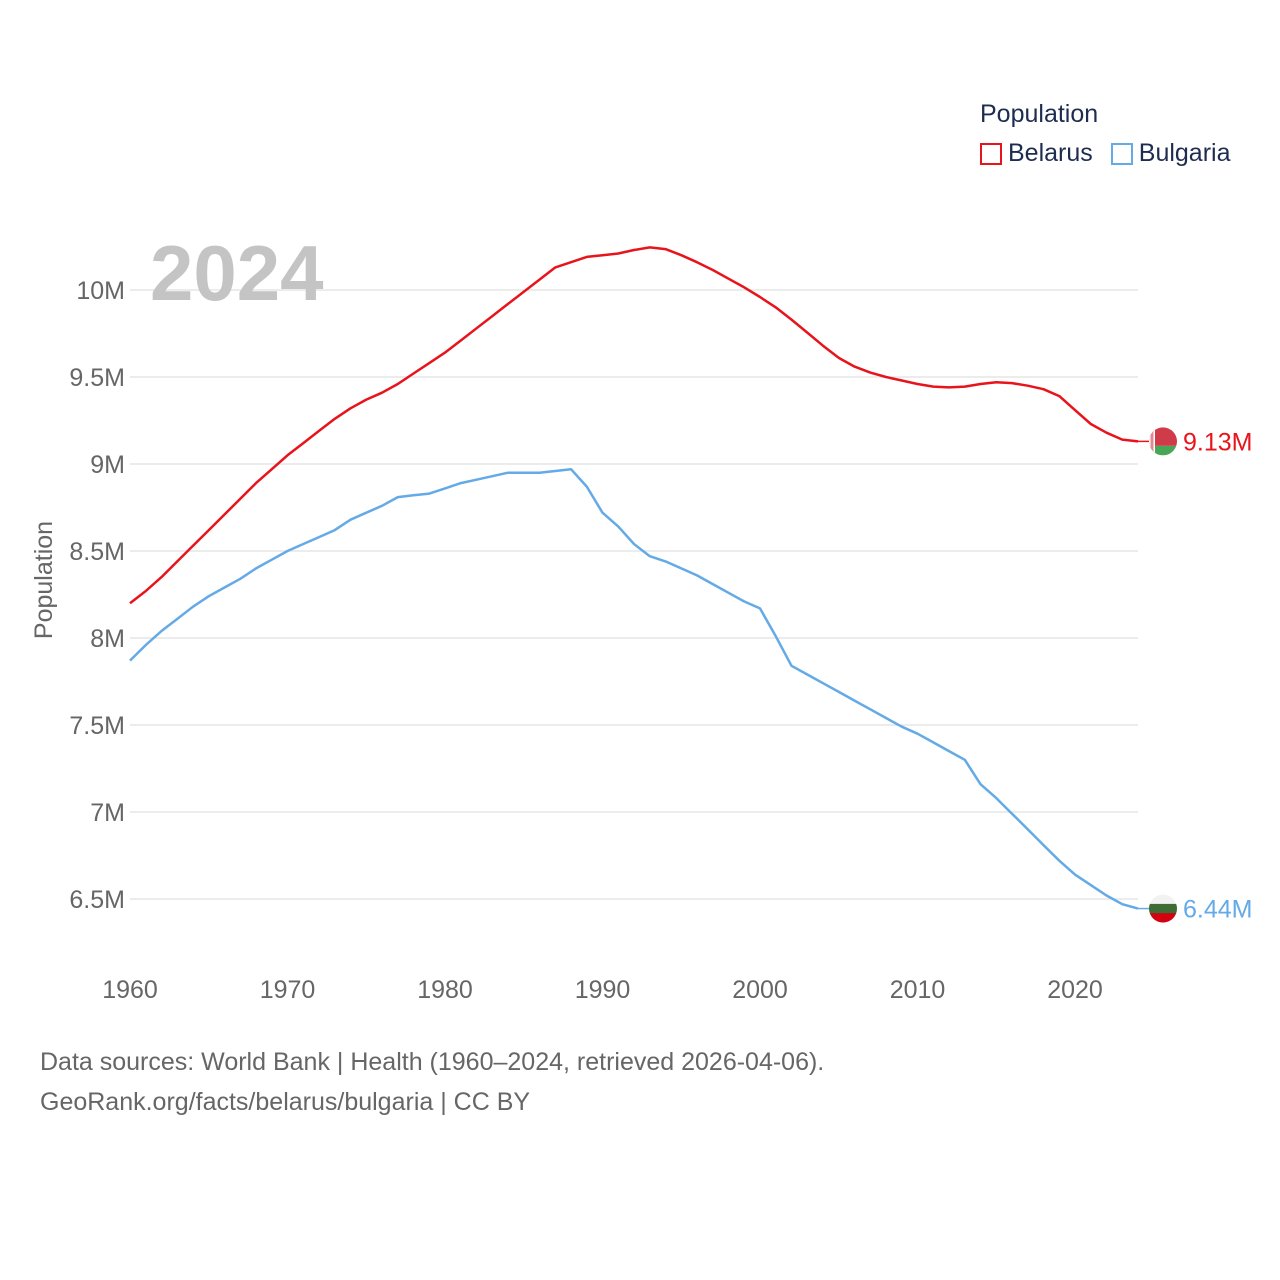 Image resolution: width=1280 pixels, height=1280 pixels. What do you see at coordinates (237, 273) in the screenshot?
I see `year-label: 2024` at bounding box center [237, 273].